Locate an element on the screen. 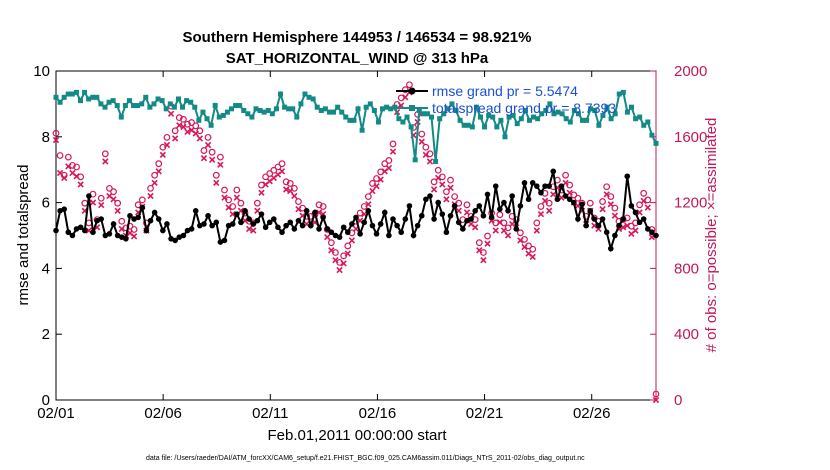  y-axis-right-label: # of obs: o=possible; ×=assimilated is located at coordinates (711, 235).